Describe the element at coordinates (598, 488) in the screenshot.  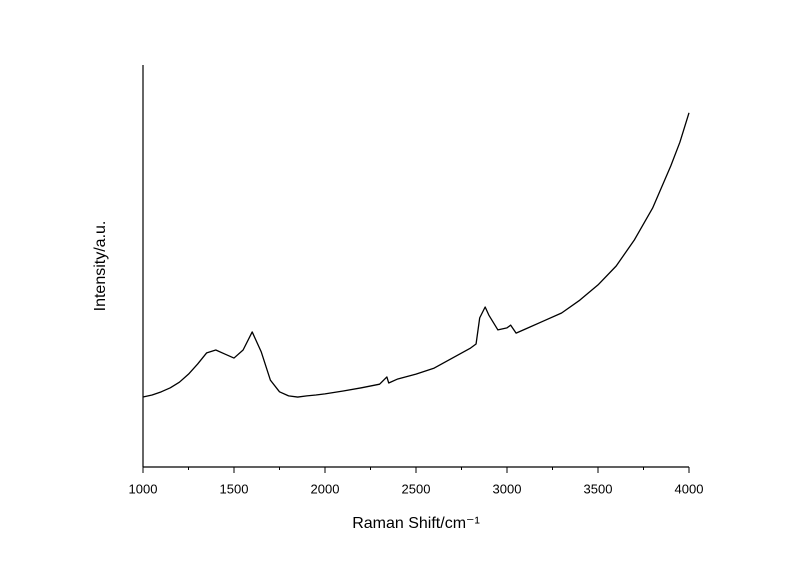
I see `x-tick-label: 3500` at that location.